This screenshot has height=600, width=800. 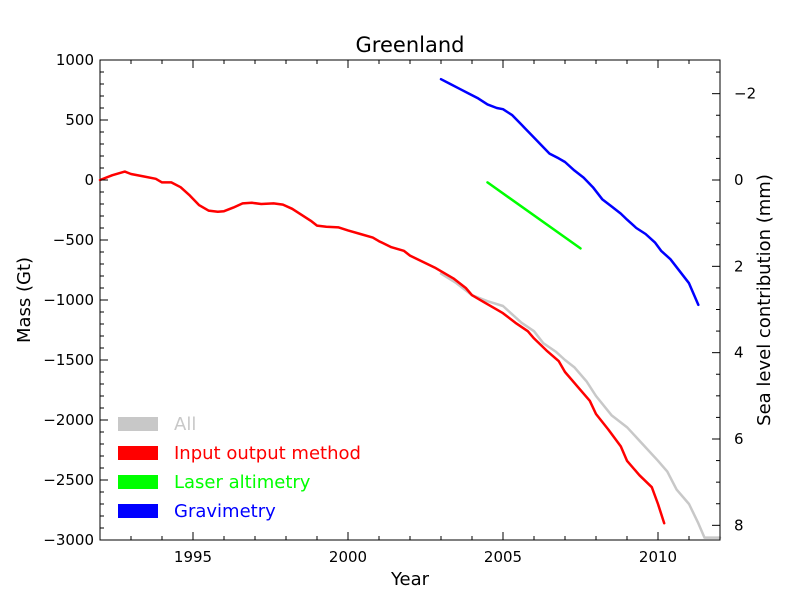 What do you see at coordinates (739, 353) in the screenshot?
I see `y2-tick-label: 4` at bounding box center [739, 353].